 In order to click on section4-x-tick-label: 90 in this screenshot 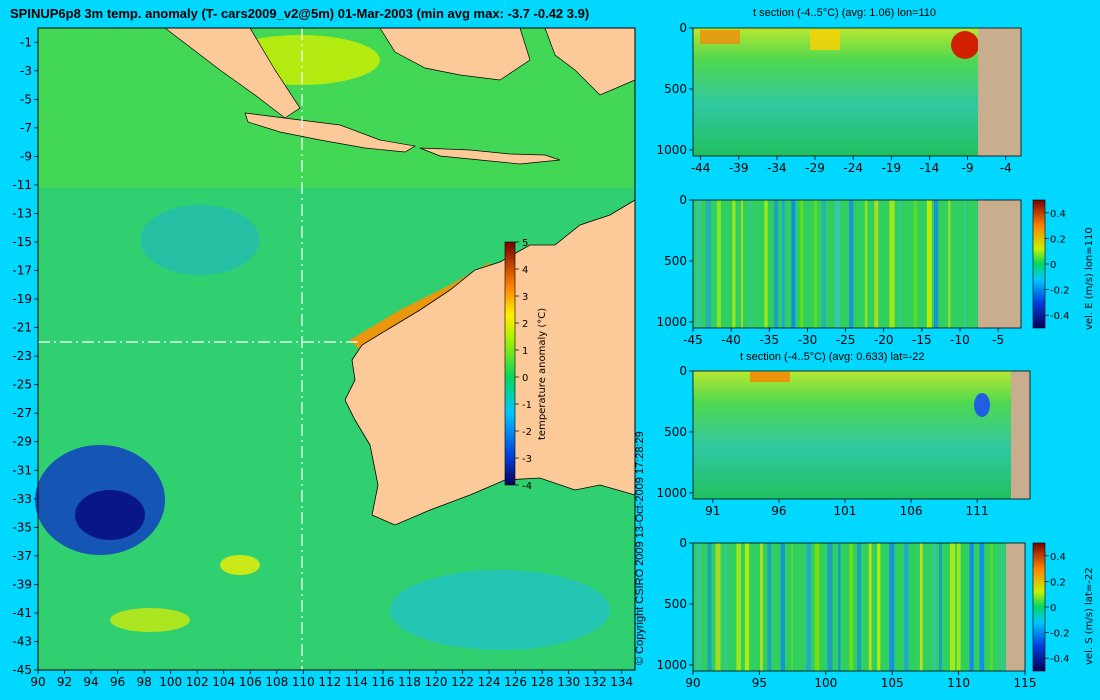, I will do `click(692, 683)`.